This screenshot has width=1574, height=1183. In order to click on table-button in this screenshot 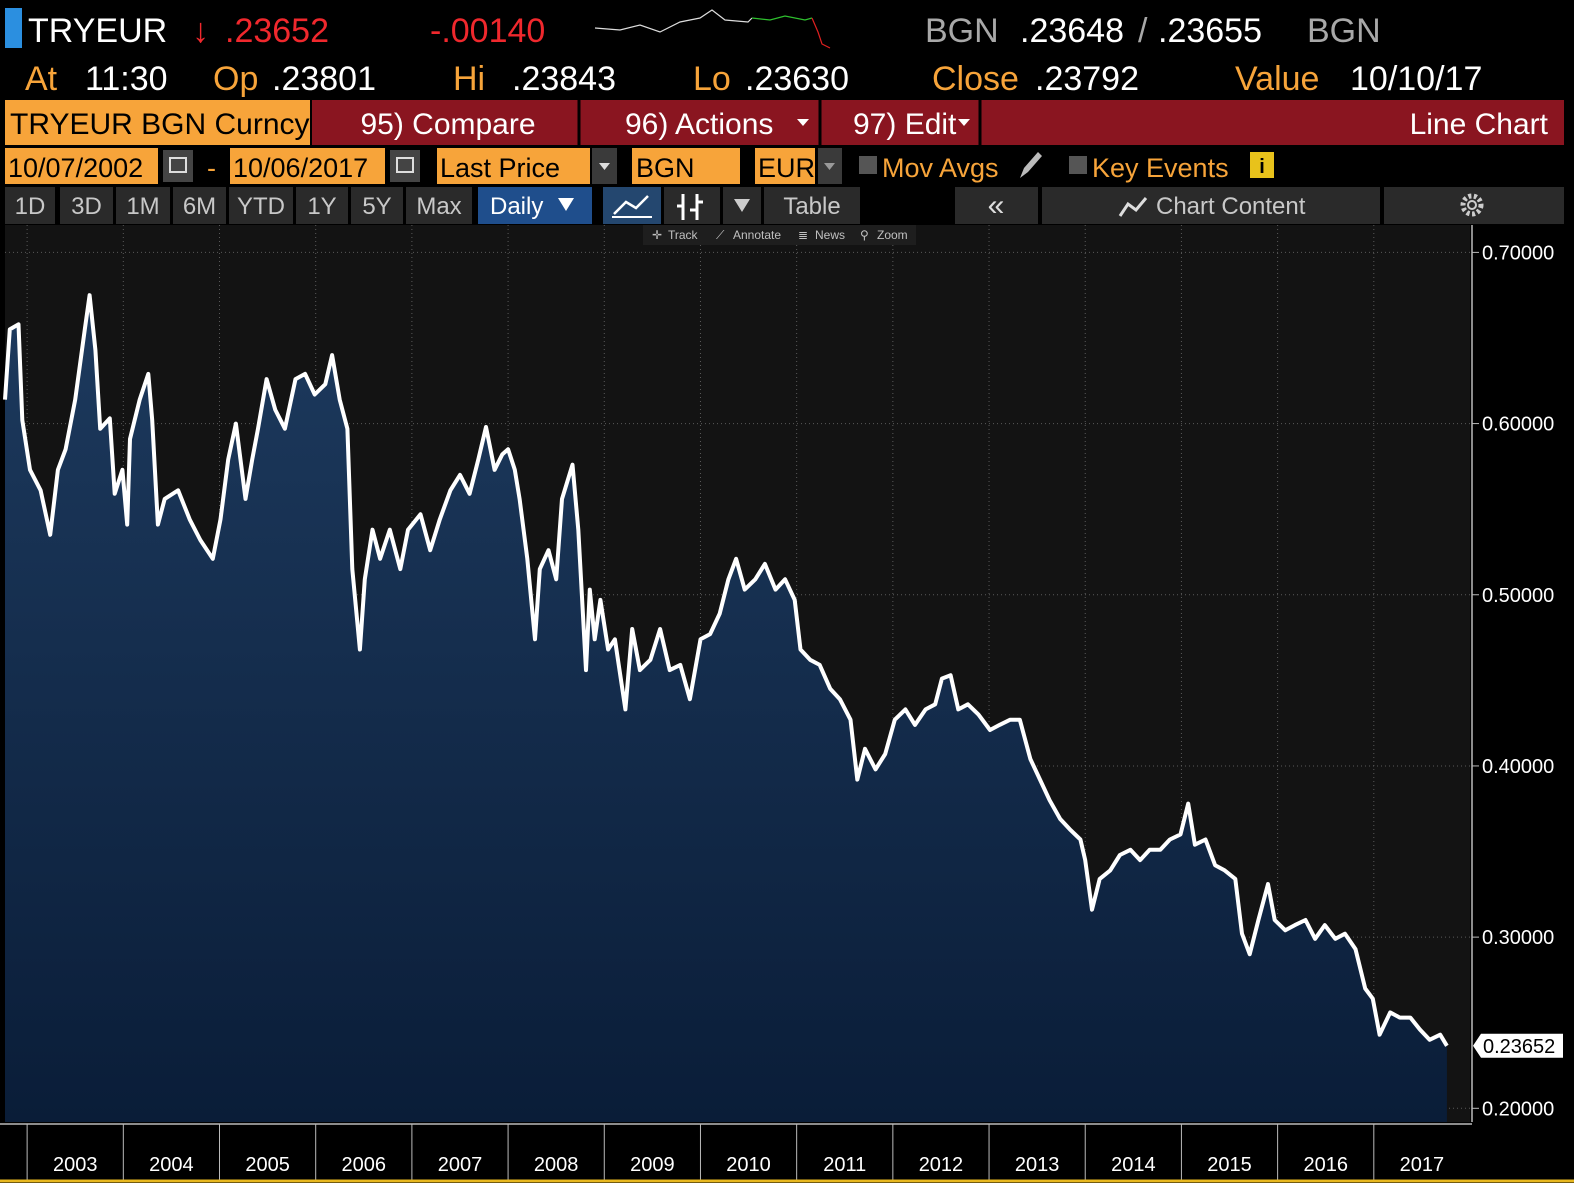, I will do `click(812, 205)`.